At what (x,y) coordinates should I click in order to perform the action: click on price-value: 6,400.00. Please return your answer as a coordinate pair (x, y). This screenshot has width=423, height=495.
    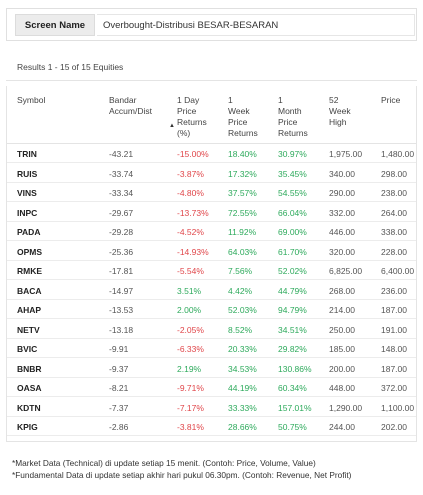
    Looking at the image, I should click on (398, 271).